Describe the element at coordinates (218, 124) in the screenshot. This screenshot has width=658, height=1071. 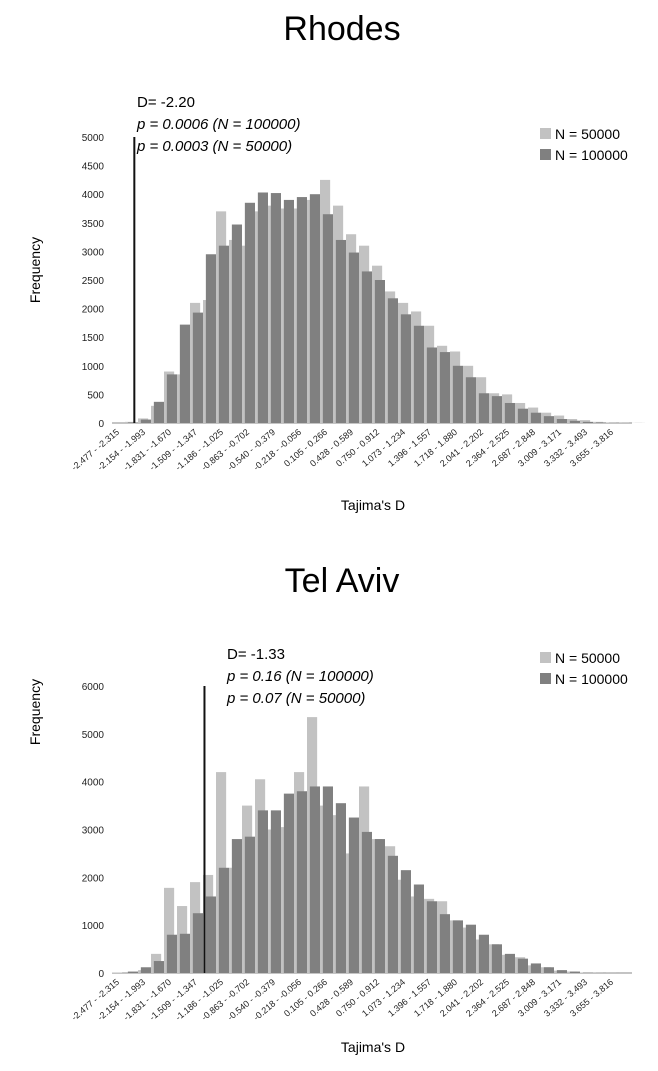
I see `p-value-annotation: p = 0.0006 (N = 100000)` at that location.